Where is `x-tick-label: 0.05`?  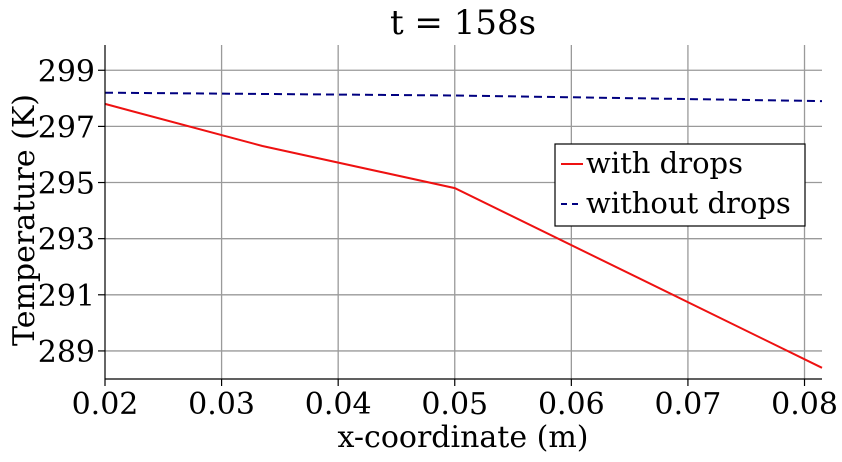 x-tick-label: 0.05 is located at coordinates (454, 404).